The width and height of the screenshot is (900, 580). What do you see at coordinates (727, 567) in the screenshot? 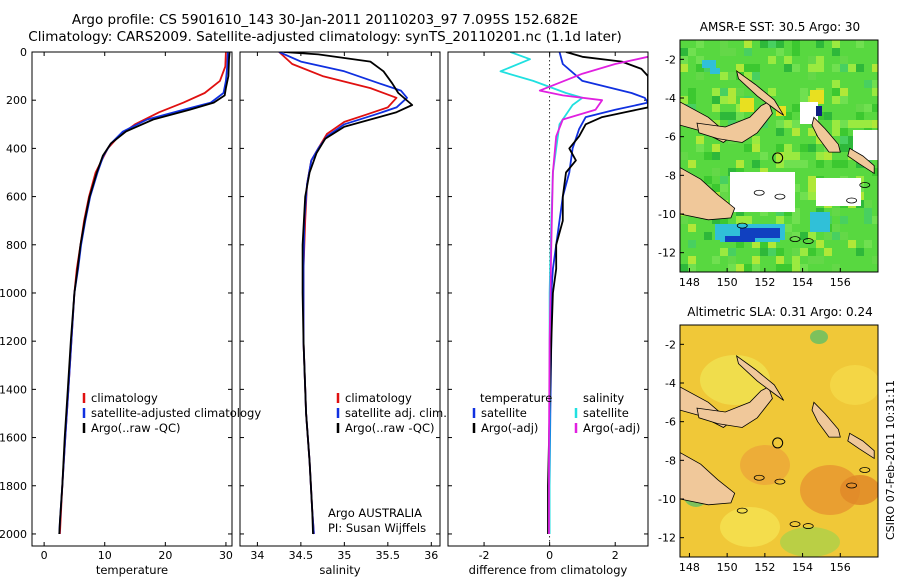
I see `map-x-tick-label: 150` at bounding box center [727, 567].